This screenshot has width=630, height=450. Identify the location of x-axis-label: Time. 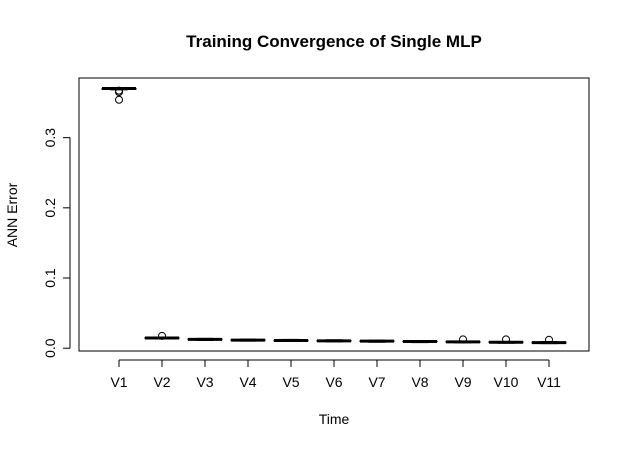
(334, 419).